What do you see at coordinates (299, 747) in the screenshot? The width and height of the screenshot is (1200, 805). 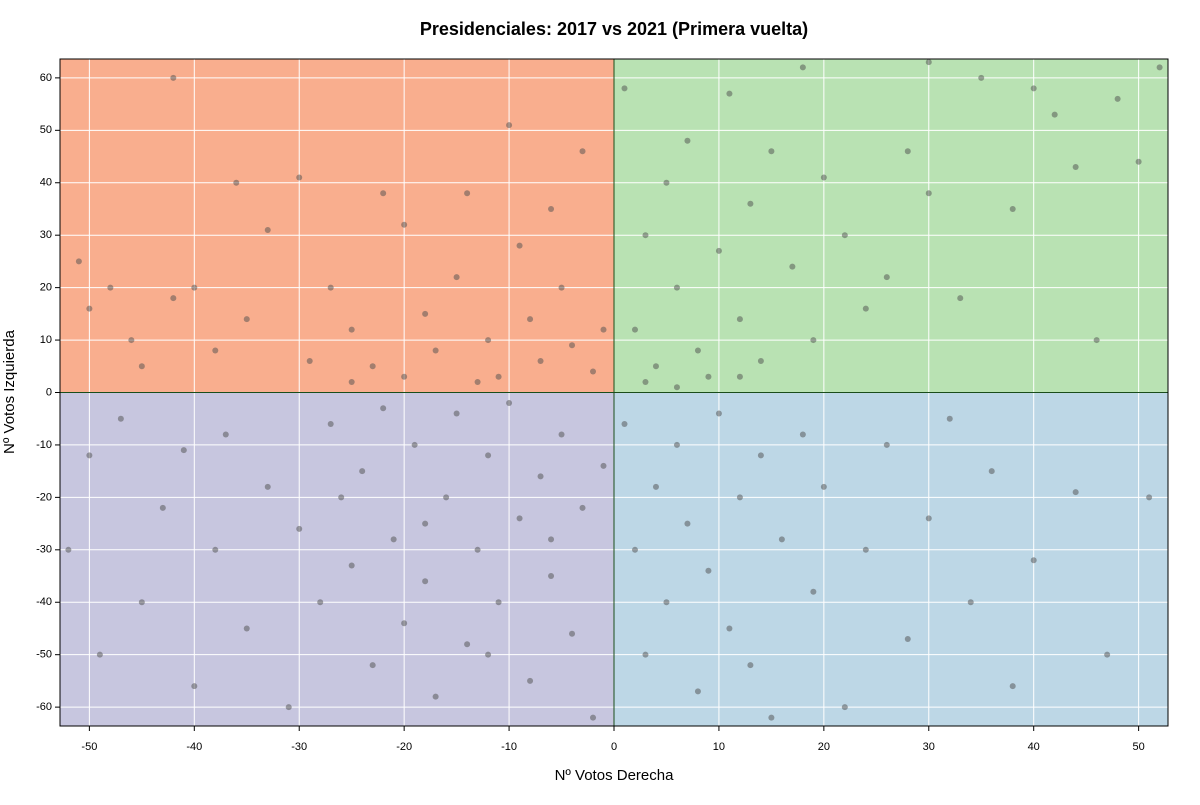 I see `x-tick-label: -30` at bounding box center [299, 747].